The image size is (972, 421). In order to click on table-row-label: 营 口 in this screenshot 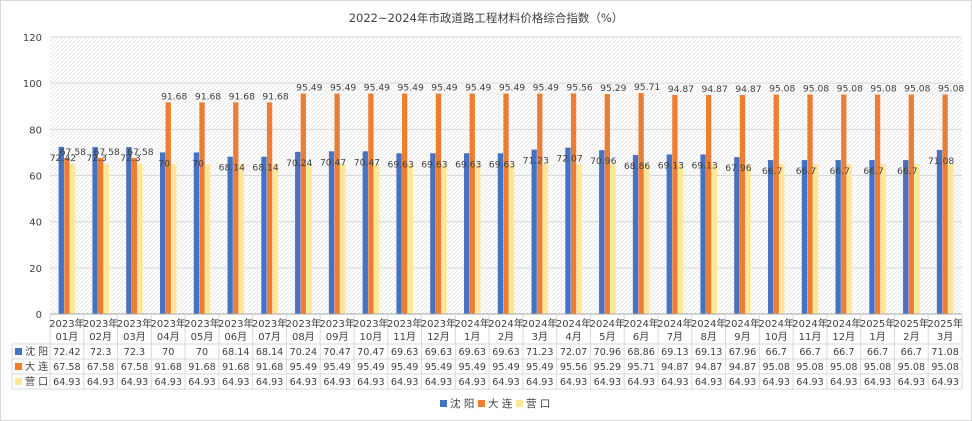, I will do `click(36, 381)`.